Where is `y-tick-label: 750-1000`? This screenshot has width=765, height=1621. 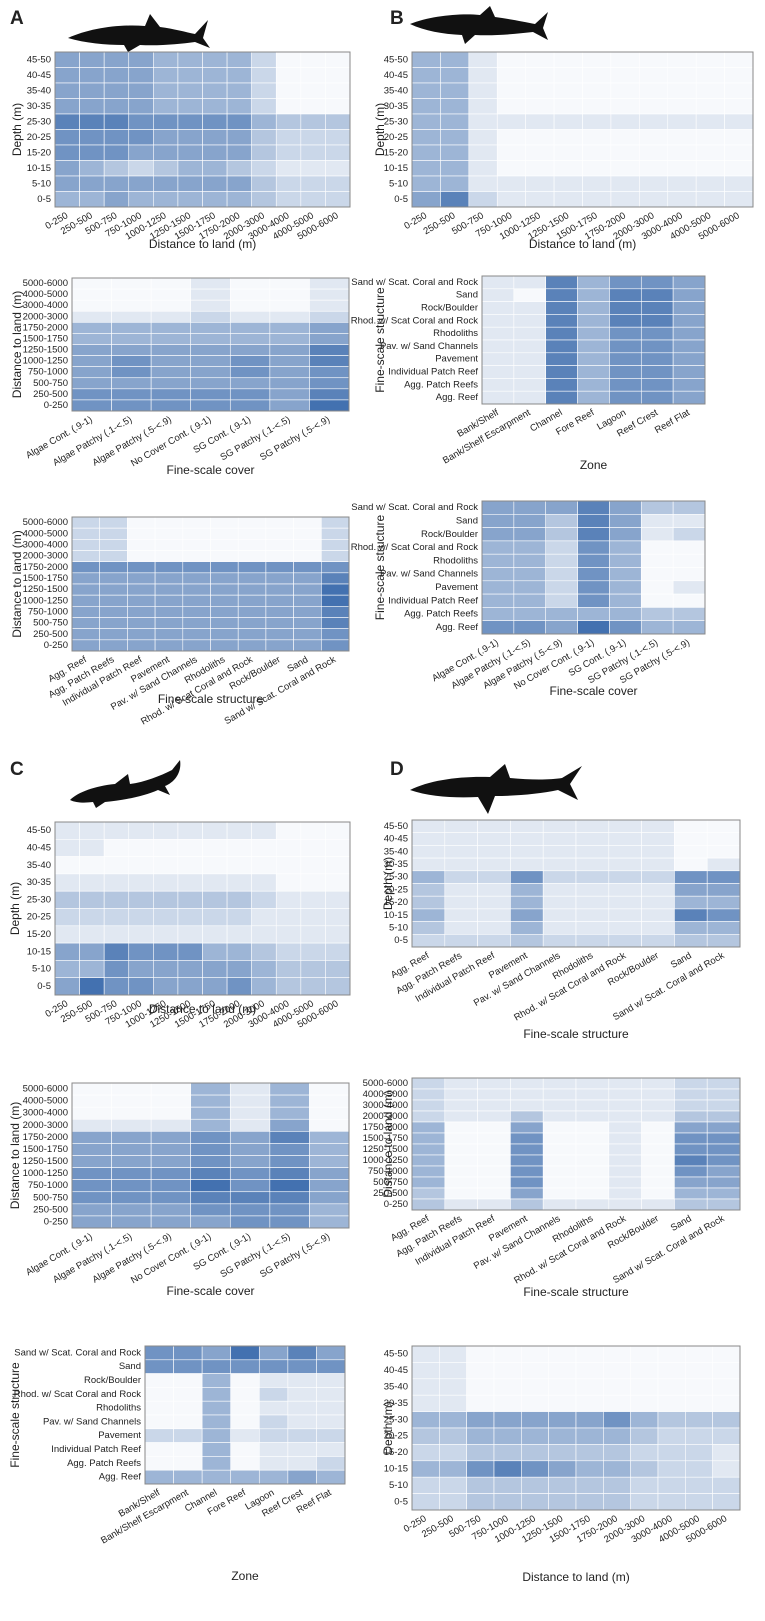 y-tick-label: 750-1000 is located at coordinates (48, 1185).